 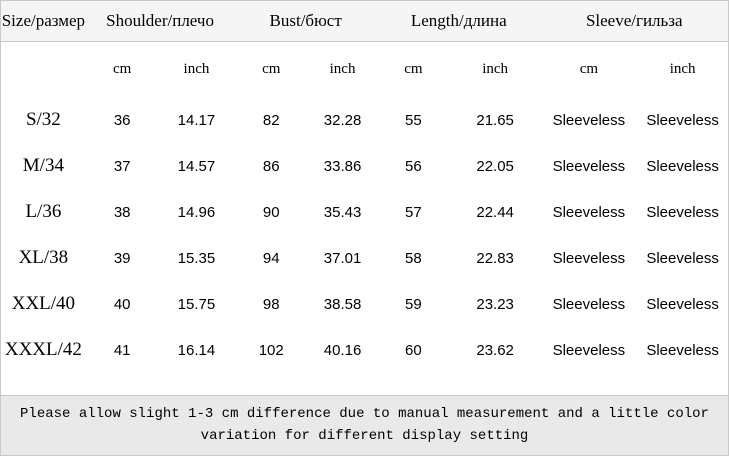 What do you see at coordinates (495, 350) in the screenshot?
I see `data-cell: 23.62` at bounding box center [495, 350].